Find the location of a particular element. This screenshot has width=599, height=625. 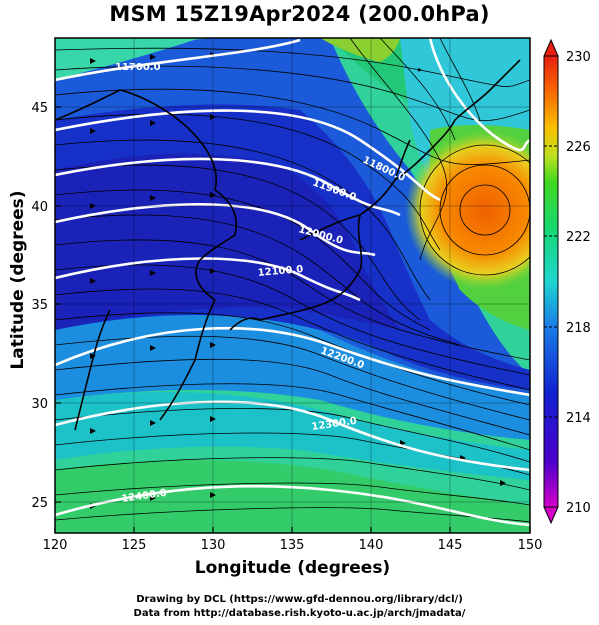

x-tick-150: 150 is located at coordinates (530, 545).